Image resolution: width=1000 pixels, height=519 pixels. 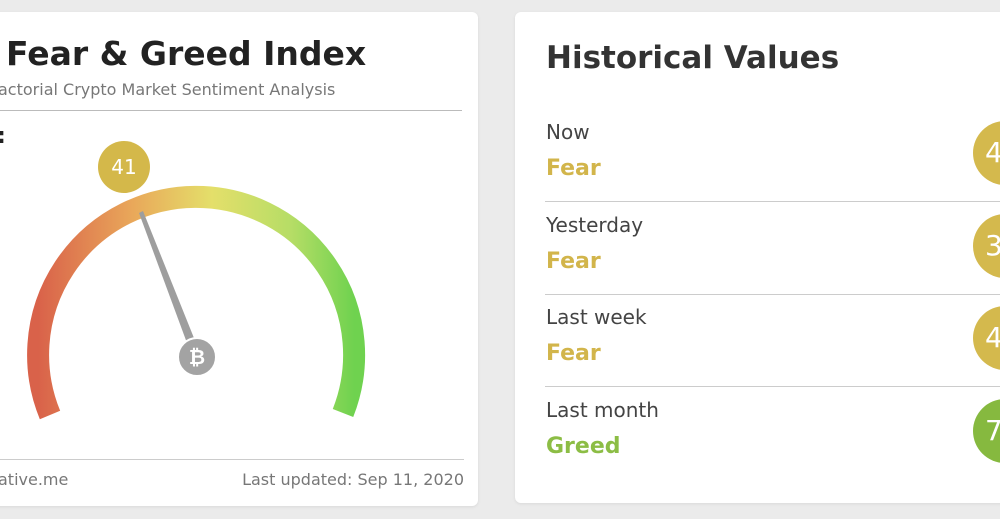 What do you see at coordinates (583, 446) in the screenshot?
I see `row-status: Greed` at bounding box center [583, 446].